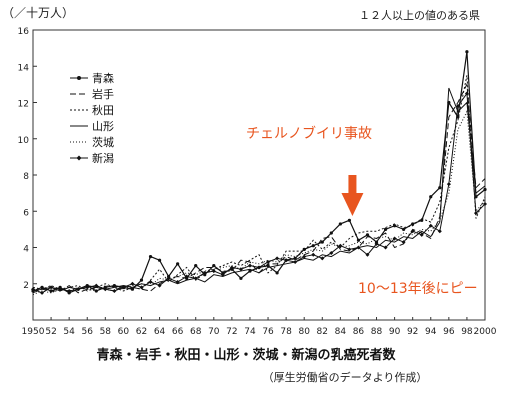 This screenshot has width=512, height=401. I want to click on x-tick-label: 76, so click(268, 332).